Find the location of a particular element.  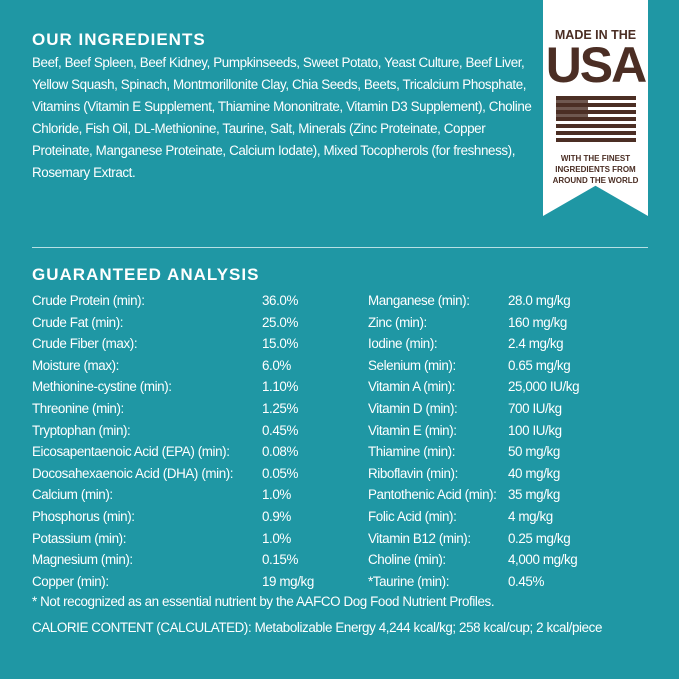

nutrient-value: 0.08% is located at coordinates (280, 452).